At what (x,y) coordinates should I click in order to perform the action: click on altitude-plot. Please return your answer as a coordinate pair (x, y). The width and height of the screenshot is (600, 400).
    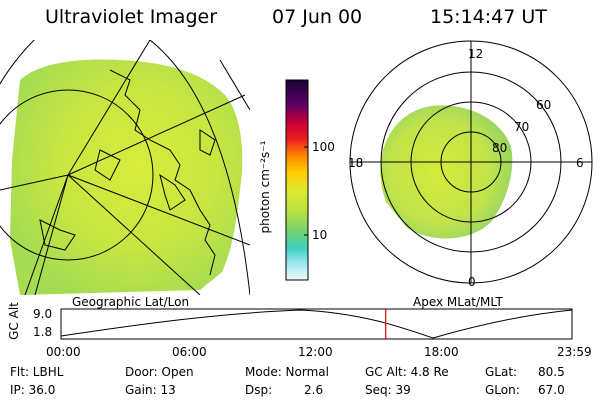
    Looking at the image, I should click on (316, 324).